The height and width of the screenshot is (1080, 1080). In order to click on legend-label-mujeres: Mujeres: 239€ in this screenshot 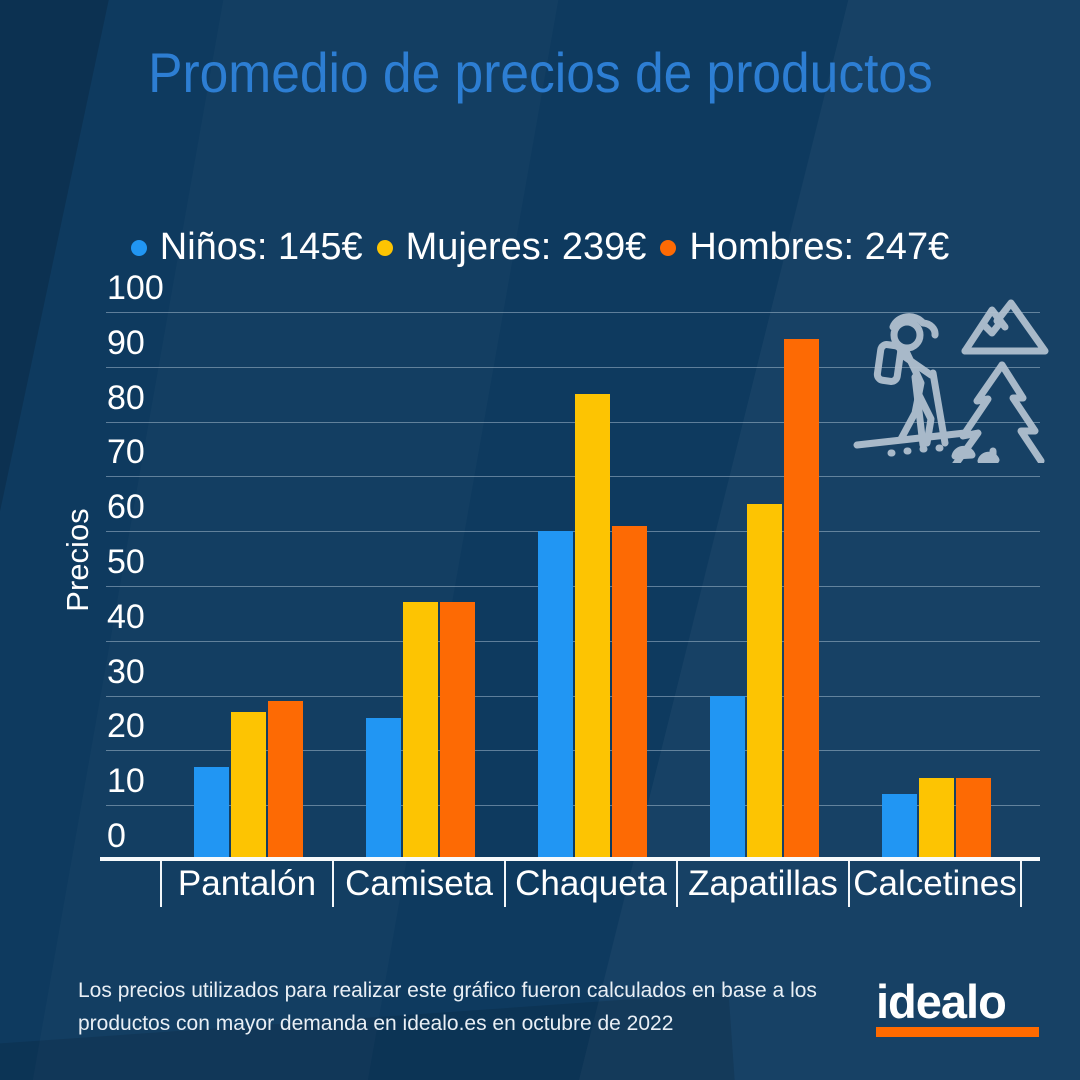, I will do `click(526, 247)`.